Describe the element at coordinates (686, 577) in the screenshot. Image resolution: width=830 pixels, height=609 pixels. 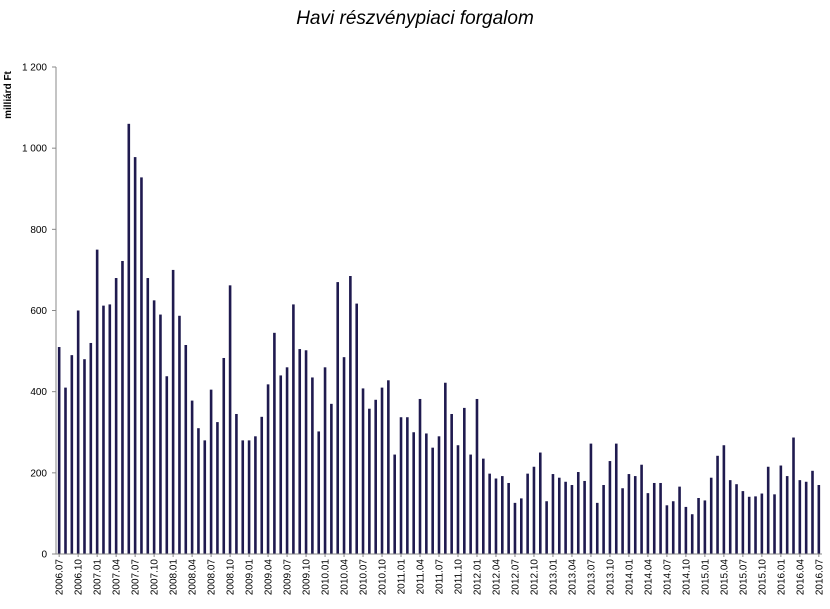
I see `x-tick-label: 2014.10` at that location.